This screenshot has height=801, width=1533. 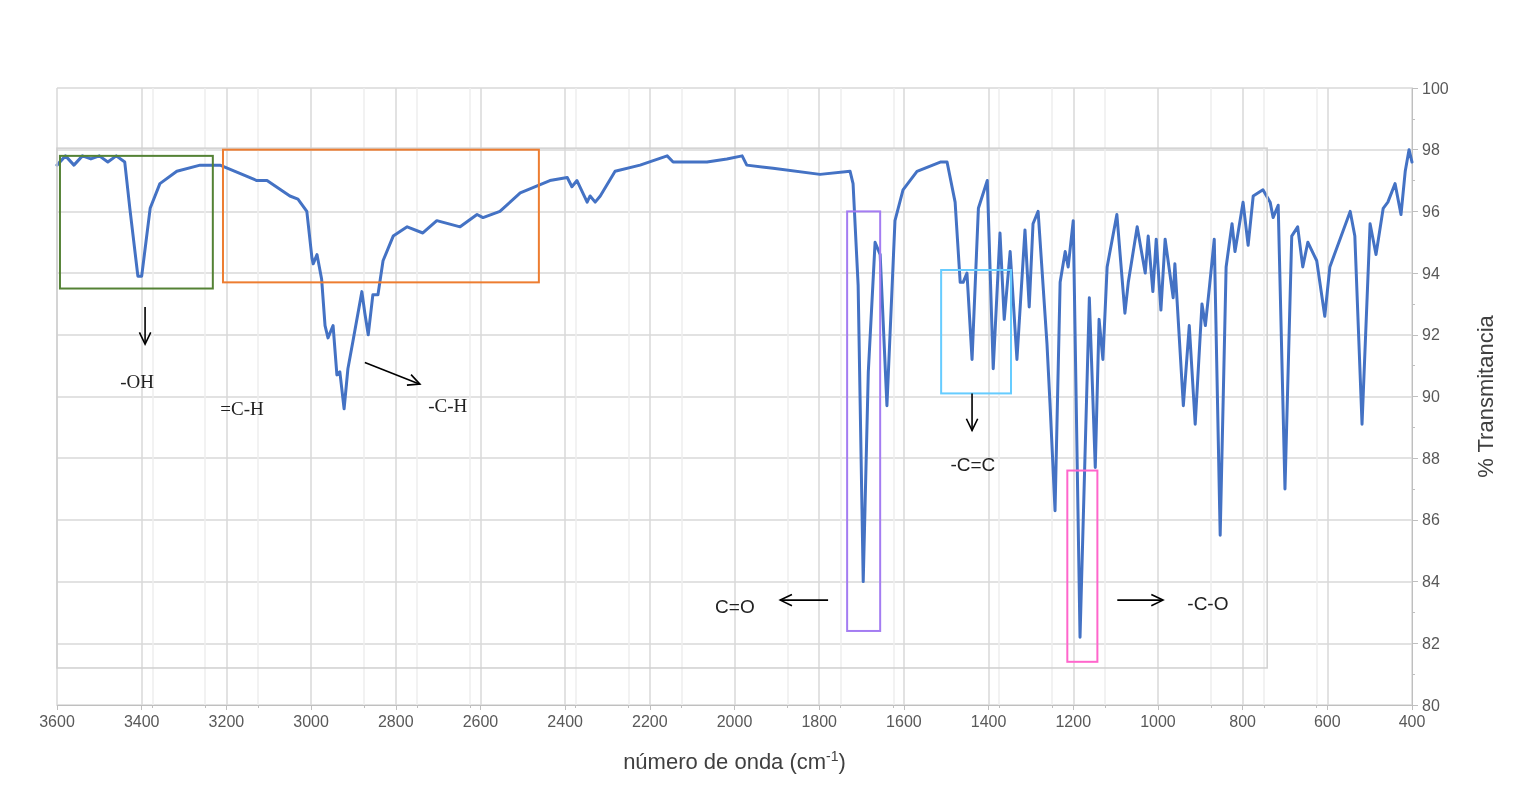 I want to click on x-tick-label: 2600, so click(x=480, y=721).